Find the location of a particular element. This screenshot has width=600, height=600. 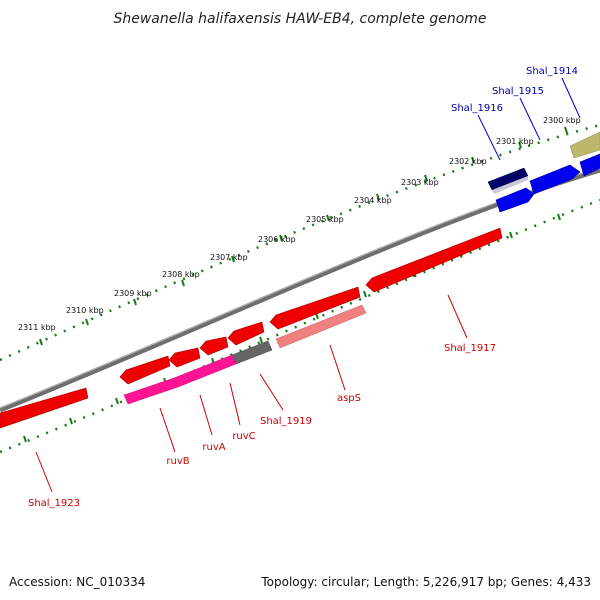

accession-text: Accession: NC_010334 is located at coordinates (77, 582).